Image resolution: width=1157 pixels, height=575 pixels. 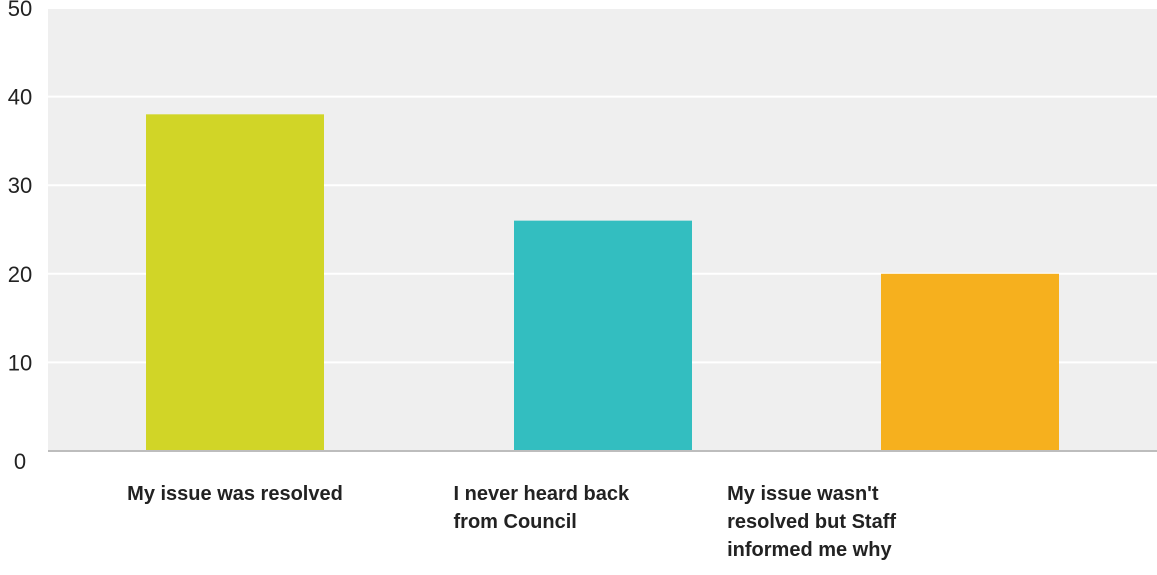 What do you see at coordinates (20, 97) in the screenshot?
I see `y-tick-label: 40` at bounding box center [20, 97].